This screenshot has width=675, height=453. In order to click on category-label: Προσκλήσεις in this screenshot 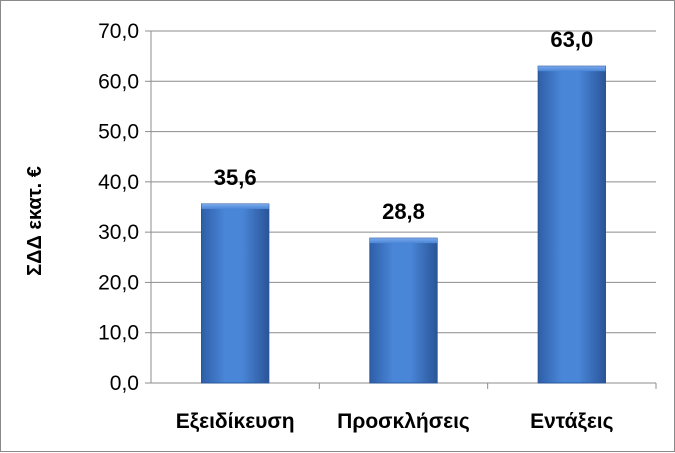, I will do `click(403, 421)`.